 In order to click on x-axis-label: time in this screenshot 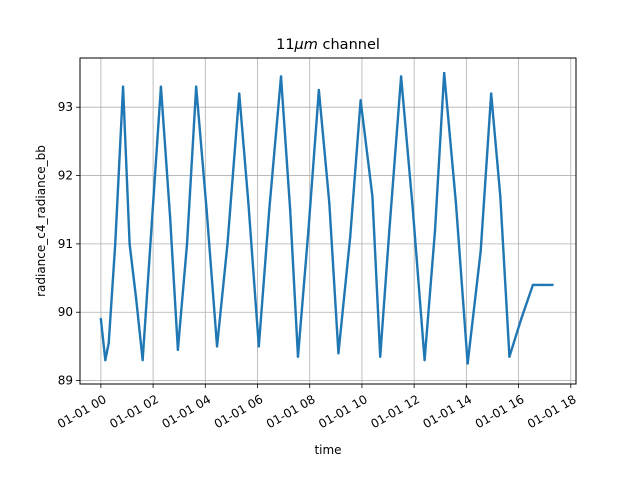, I will do `click(327, 450)`.